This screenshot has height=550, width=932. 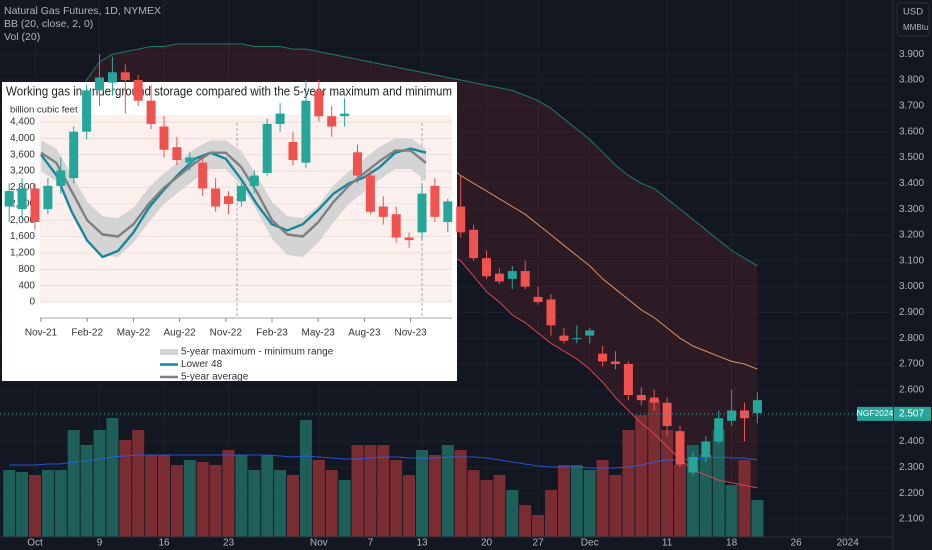 I want to click on inset-y-tick-label: 1,200, so click(x=22, y=253).